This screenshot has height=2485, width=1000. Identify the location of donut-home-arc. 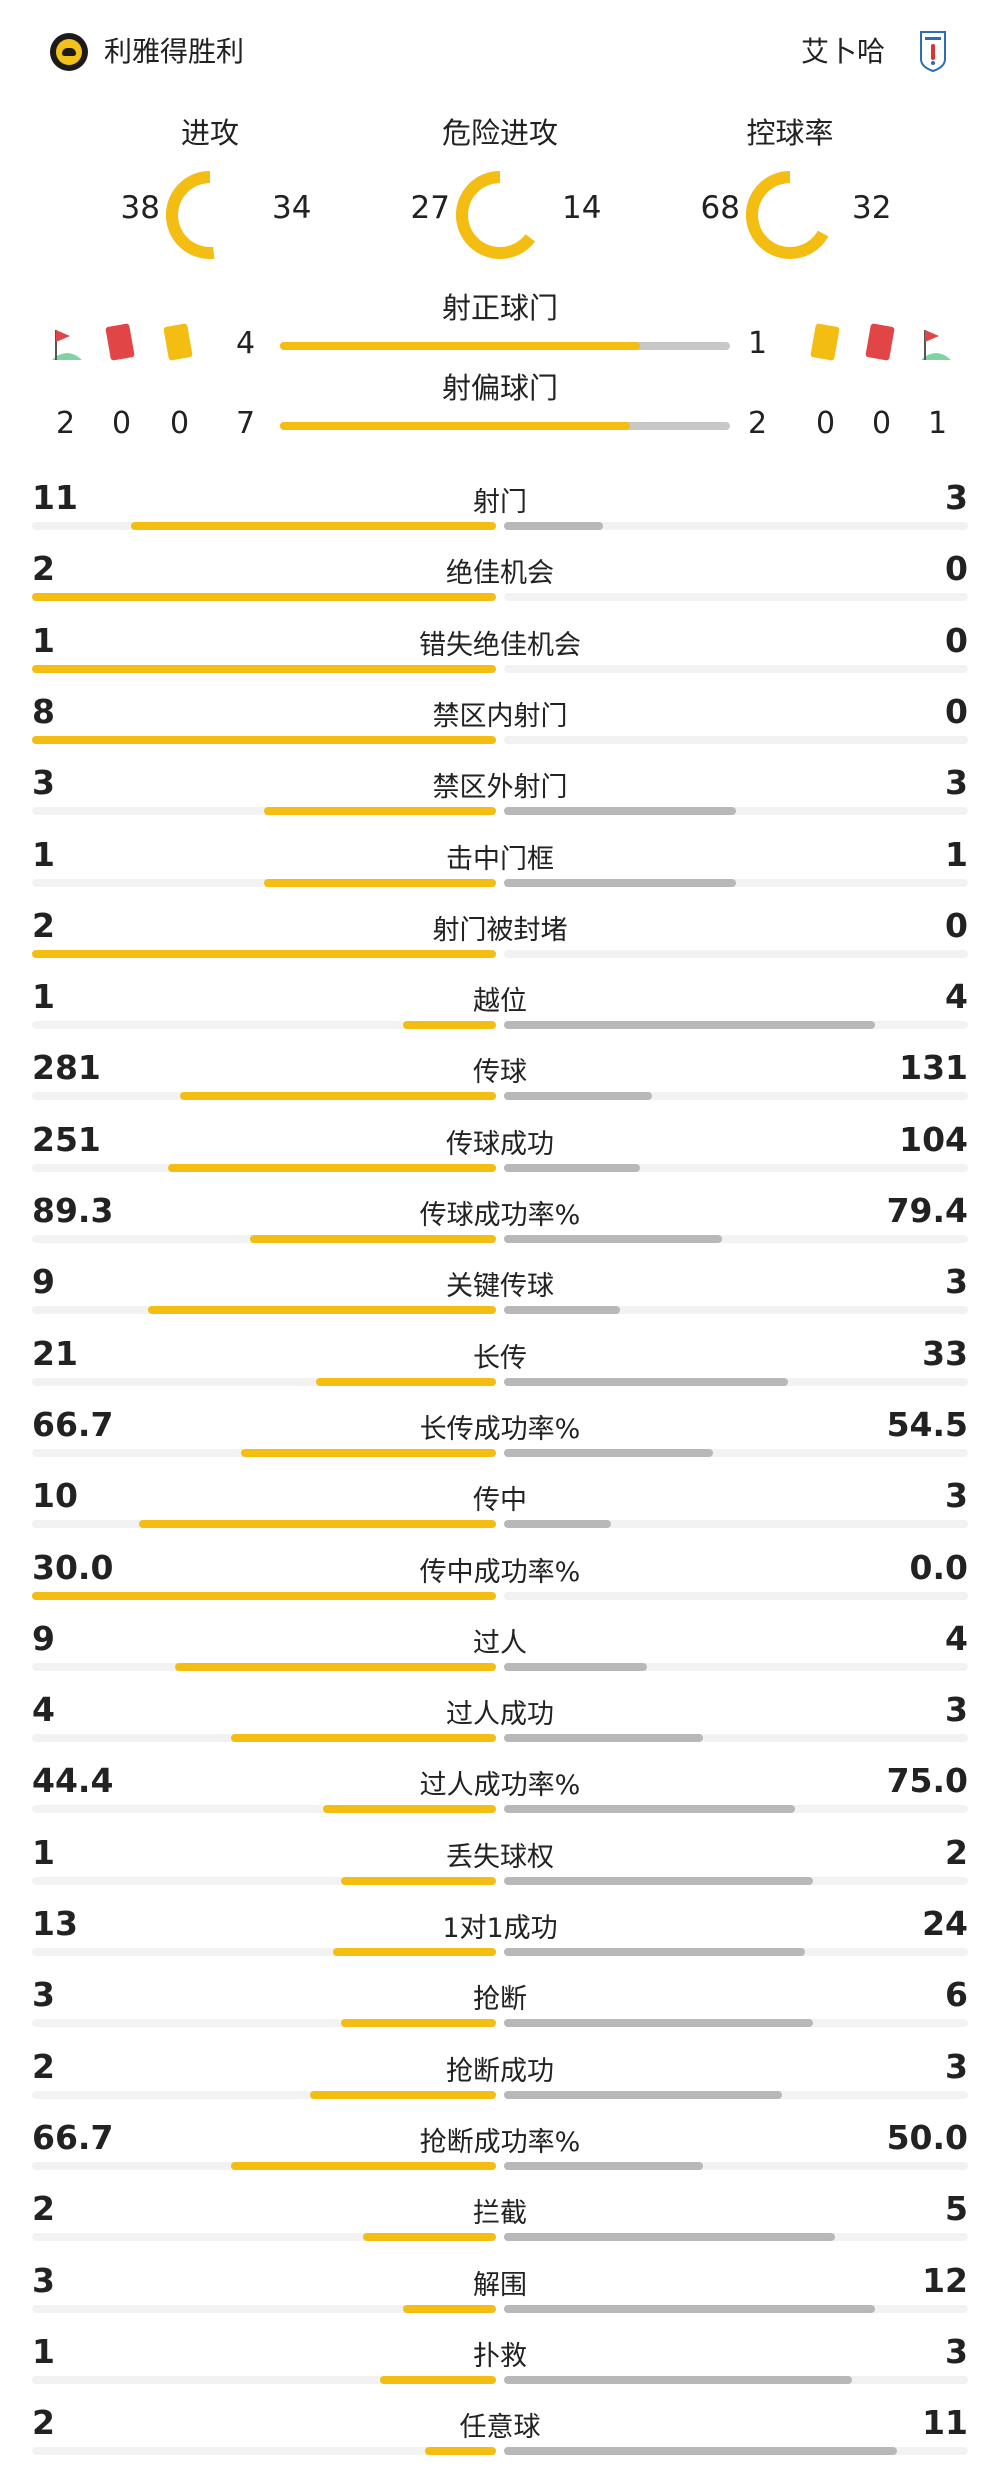
(500, 215).